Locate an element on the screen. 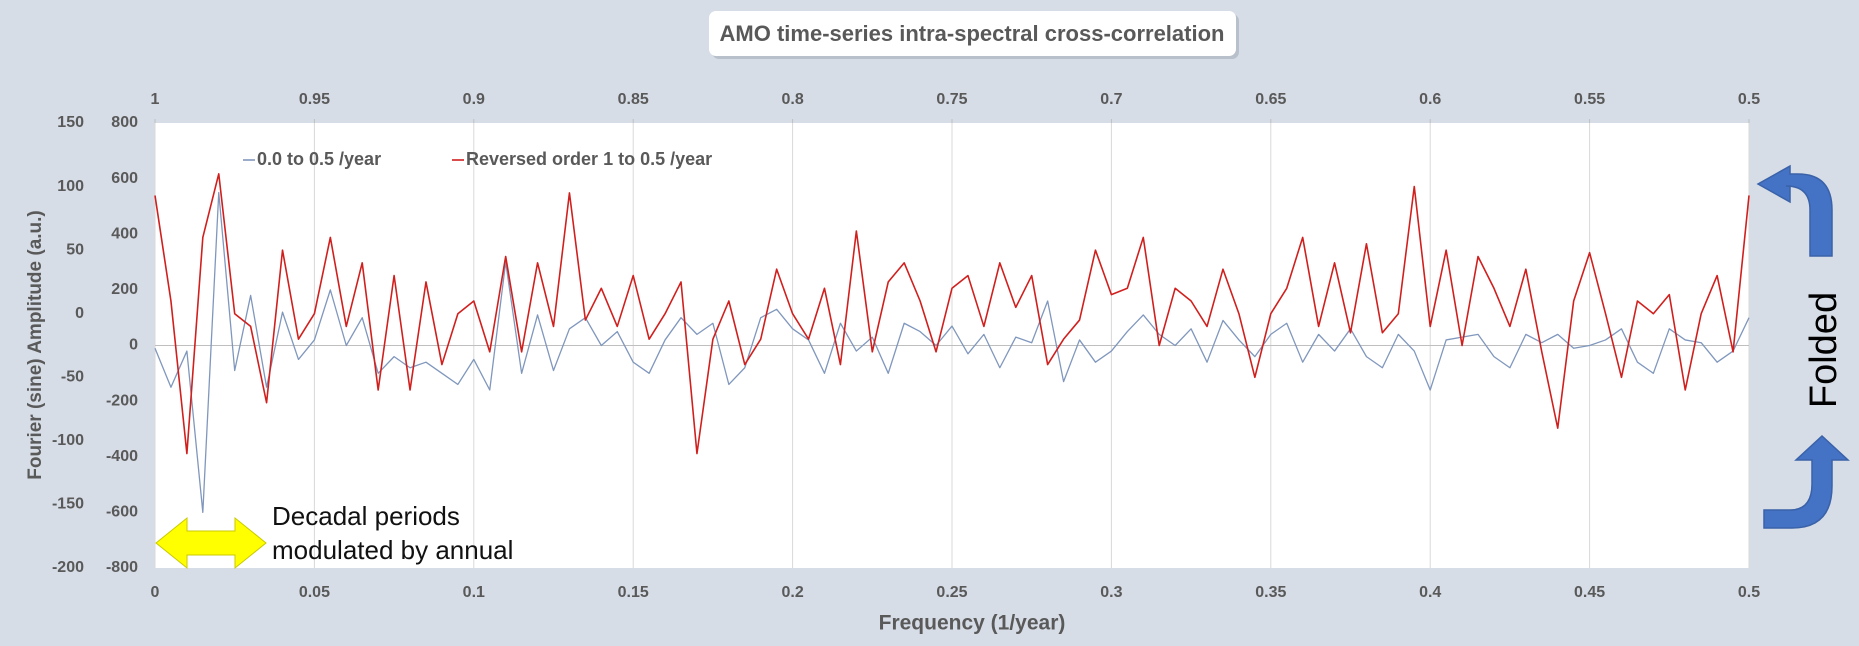 This screenshot has height=646, width=1859. legend-label: Reversed order 1 to 0.5 /year is located at coordinates (589, 159).